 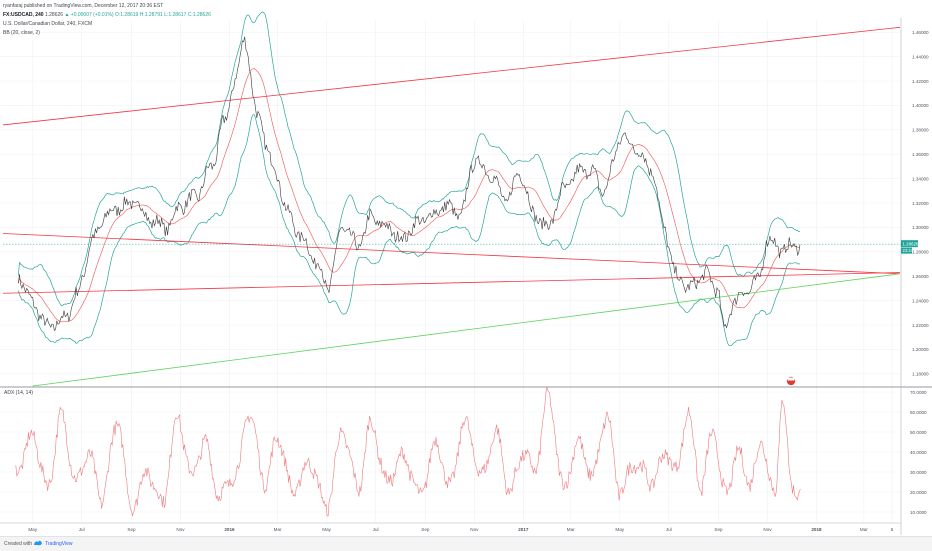 What do you see at coordinates (920, 105) in the screenshot?
I see `price-tick-label: 1.40000` at bounding box center [920, 105].